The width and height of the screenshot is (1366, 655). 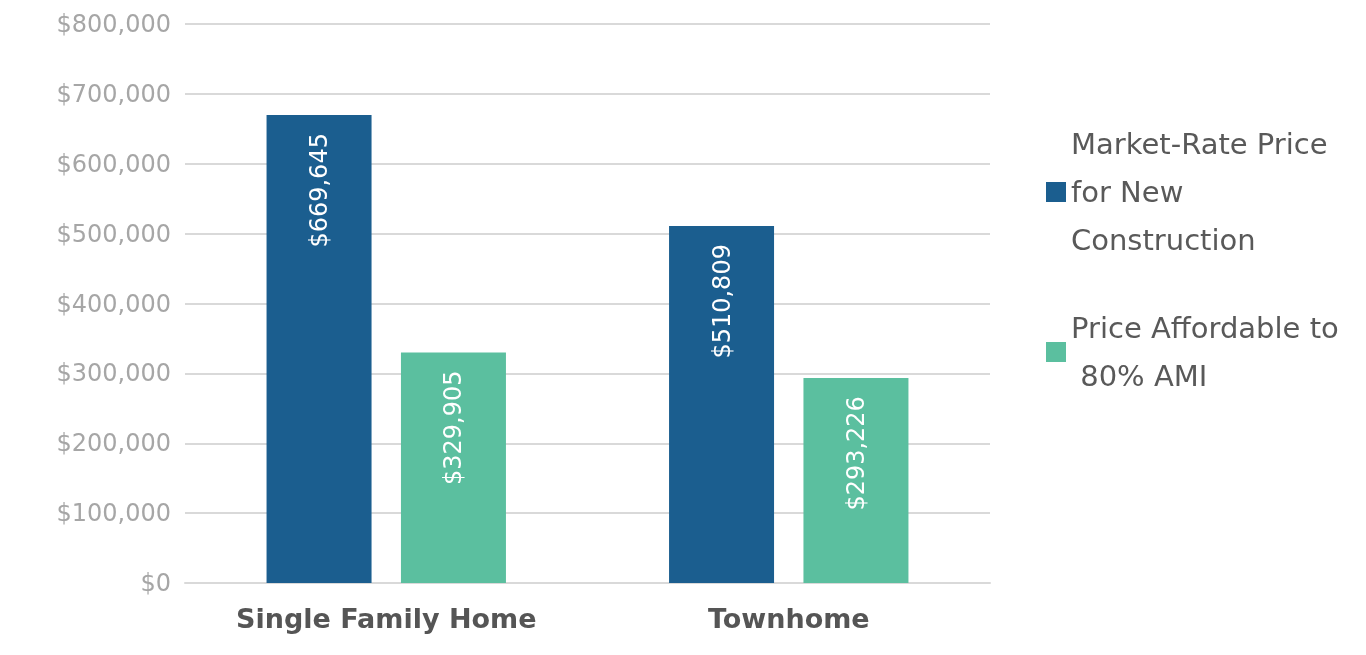 I want to click on data-label: $510,809, so click(x=721, y=301).